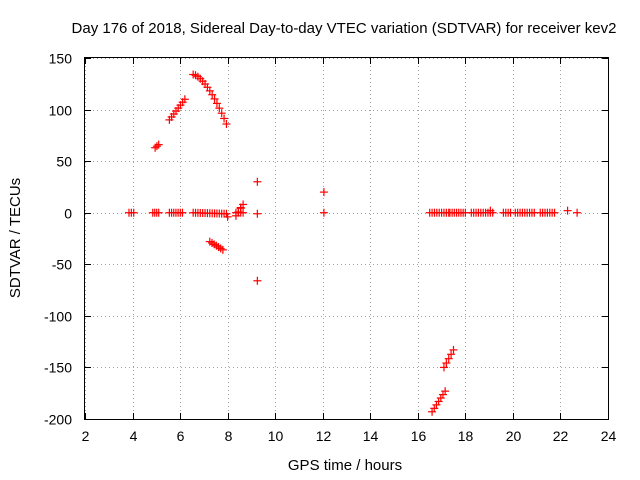 The image size is (640, 480). Describe the element at coordinates (86, 436) in the screenshot. I see `x-tick-label: 2` at that location.